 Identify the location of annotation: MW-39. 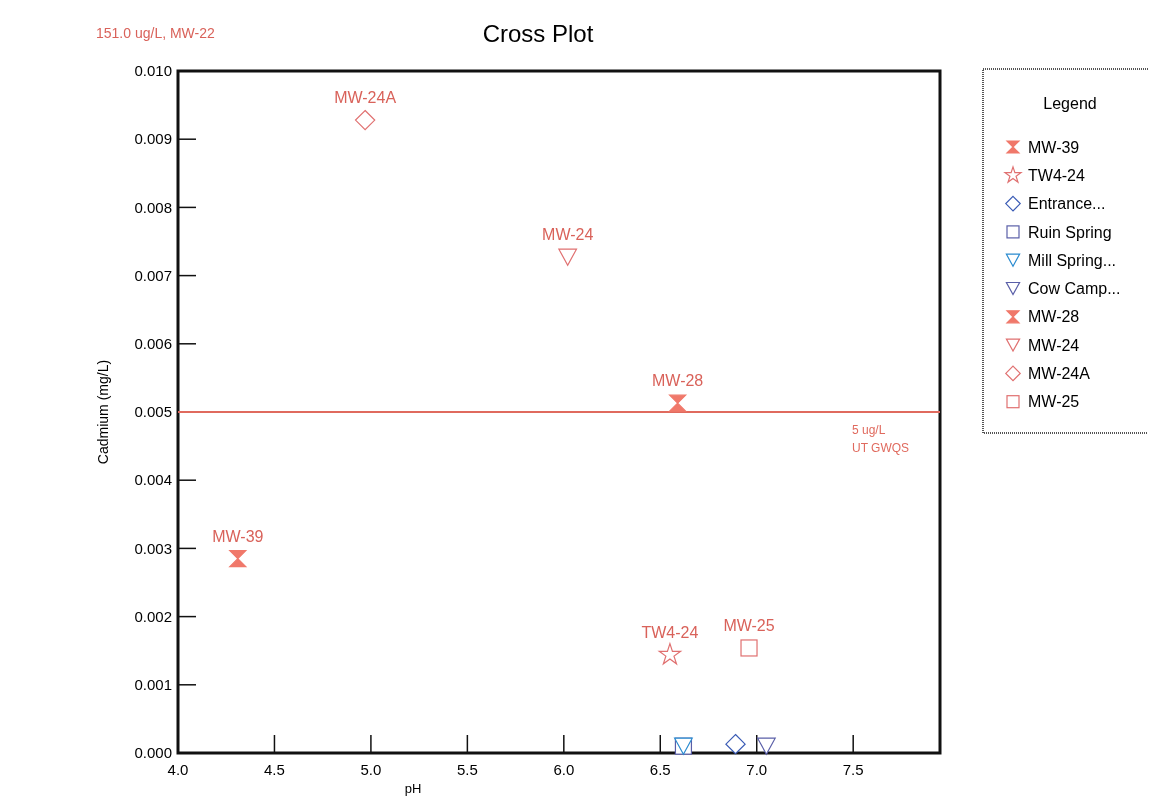
(238, 536).